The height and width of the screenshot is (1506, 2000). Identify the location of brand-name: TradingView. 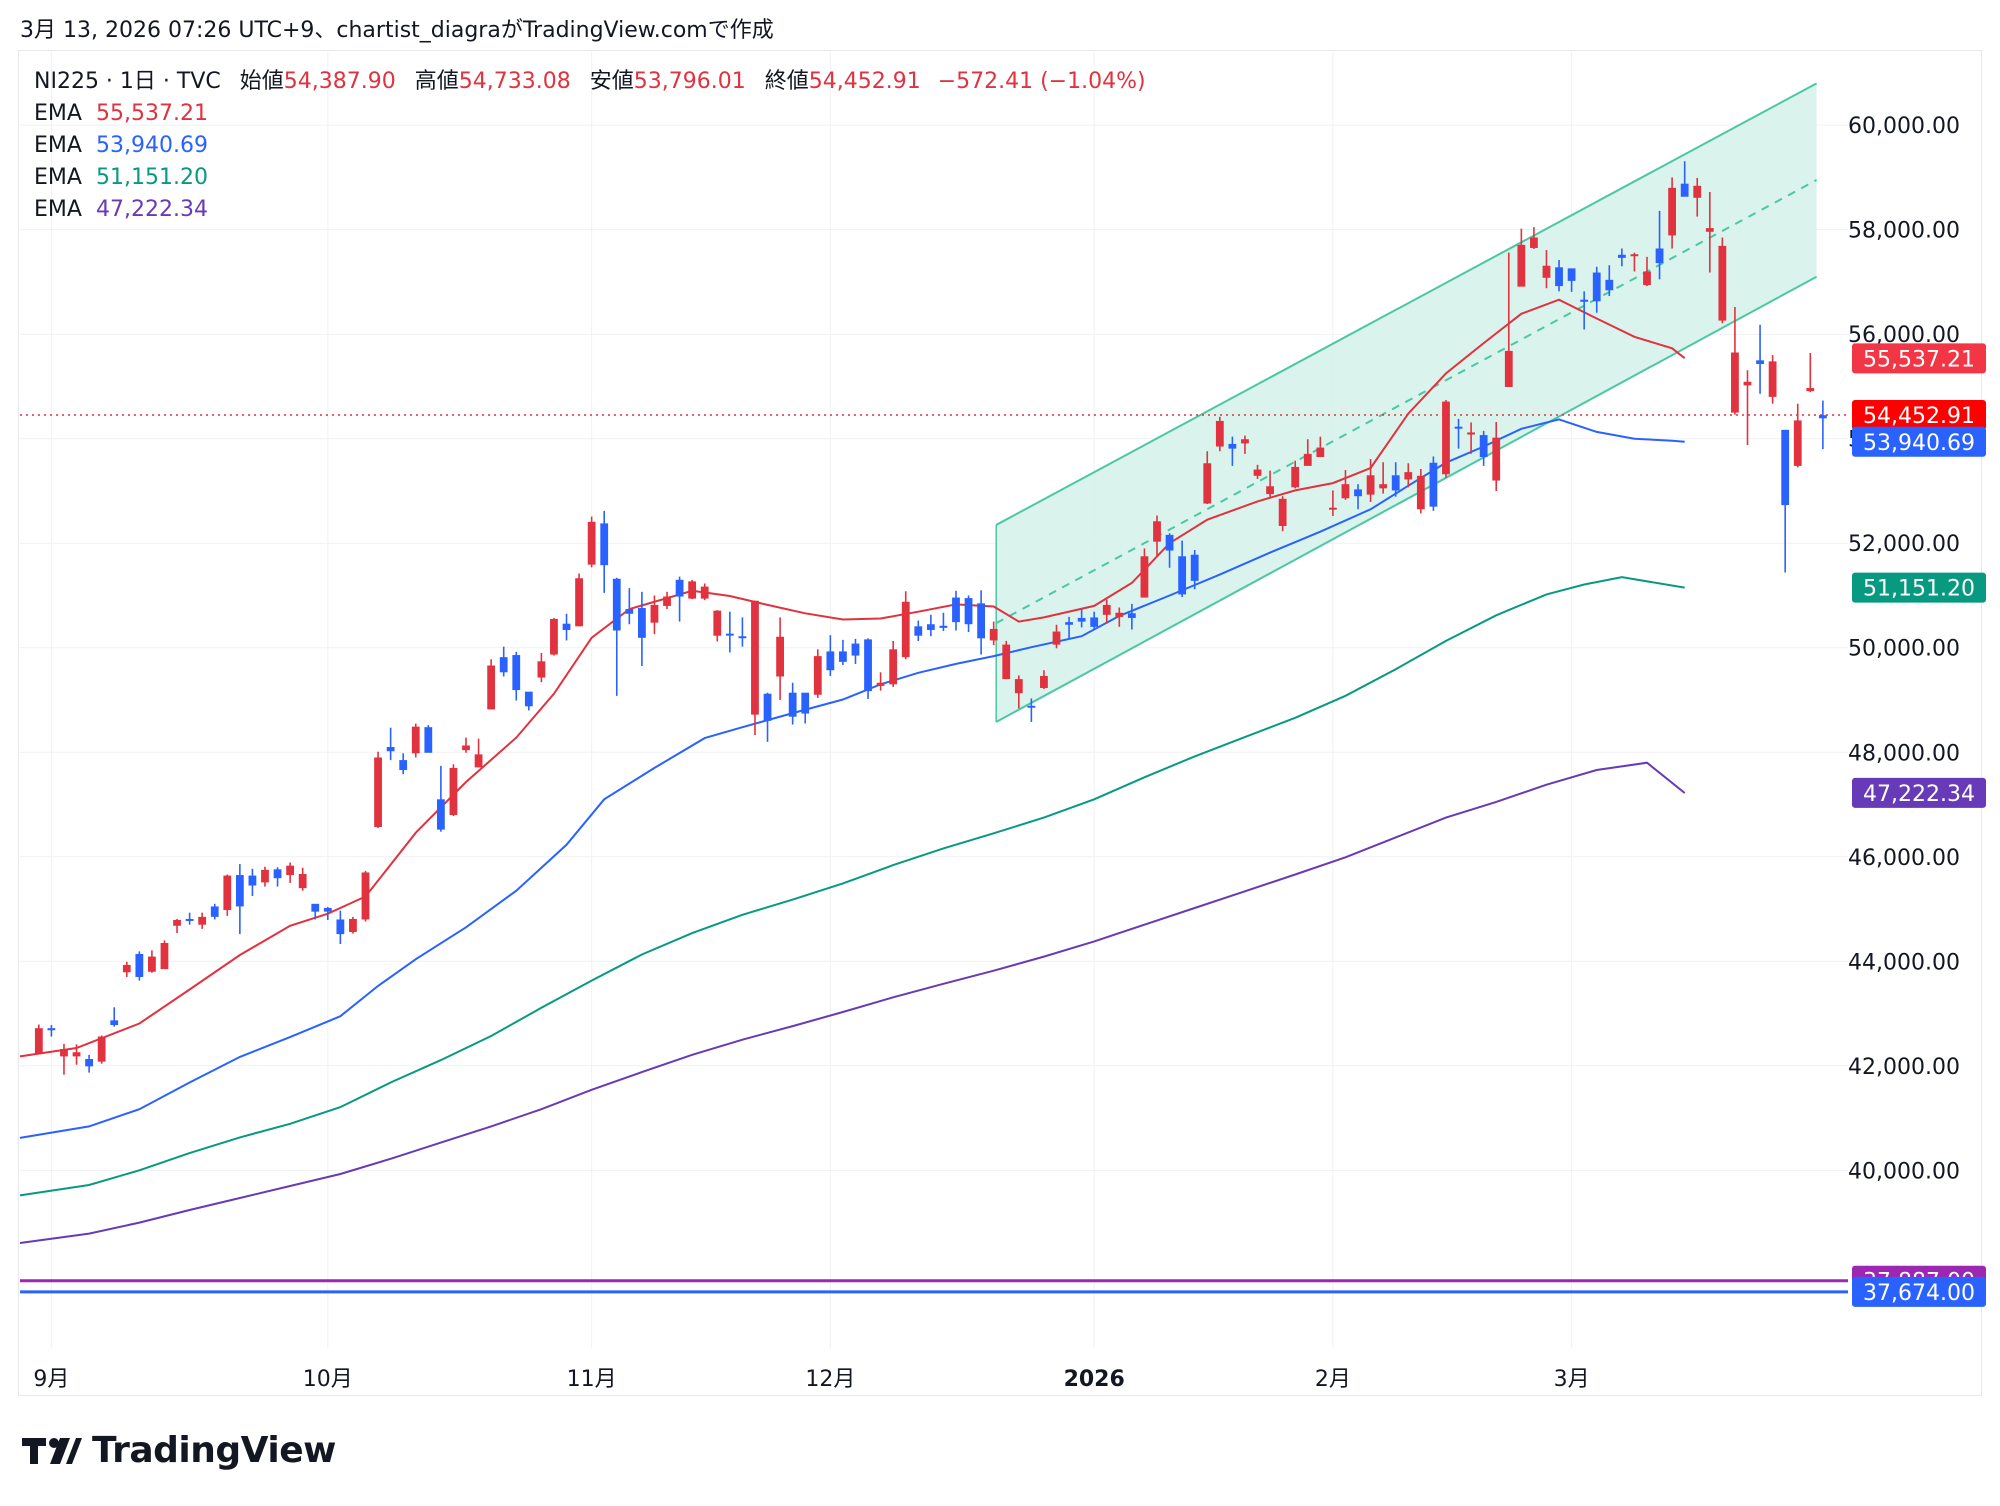
(214, 1450).